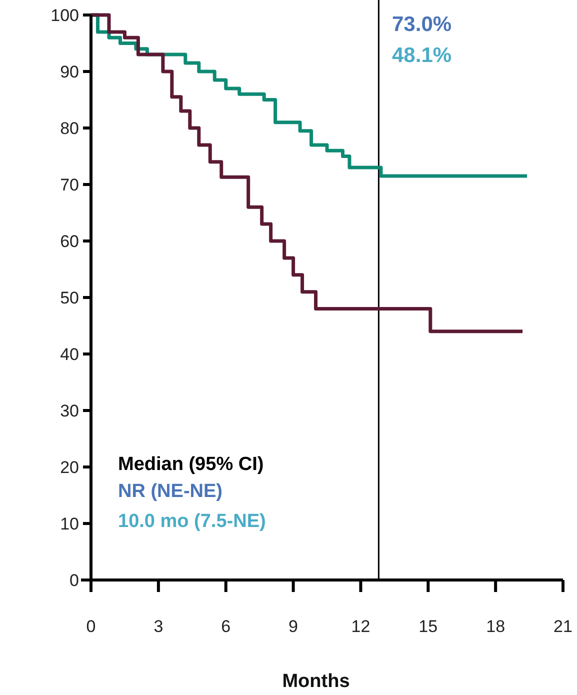 This screenshot has width=577, height=695. Describe the element at coordinates (91, 626) in the screenshot. I see `x-tick-label: 0` at that location.